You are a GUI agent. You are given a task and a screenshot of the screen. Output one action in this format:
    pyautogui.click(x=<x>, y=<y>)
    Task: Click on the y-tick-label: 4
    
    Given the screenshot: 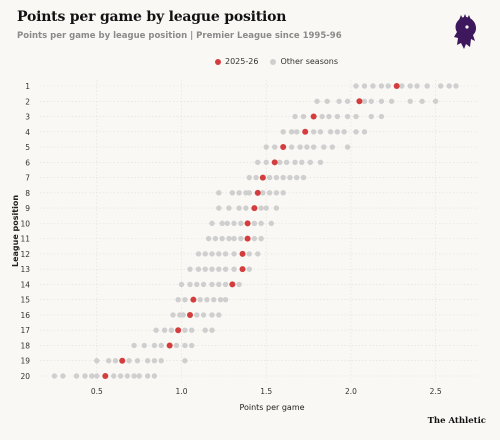 What is the action you would take?
    pyautogui.click(x=27, y=132)
    